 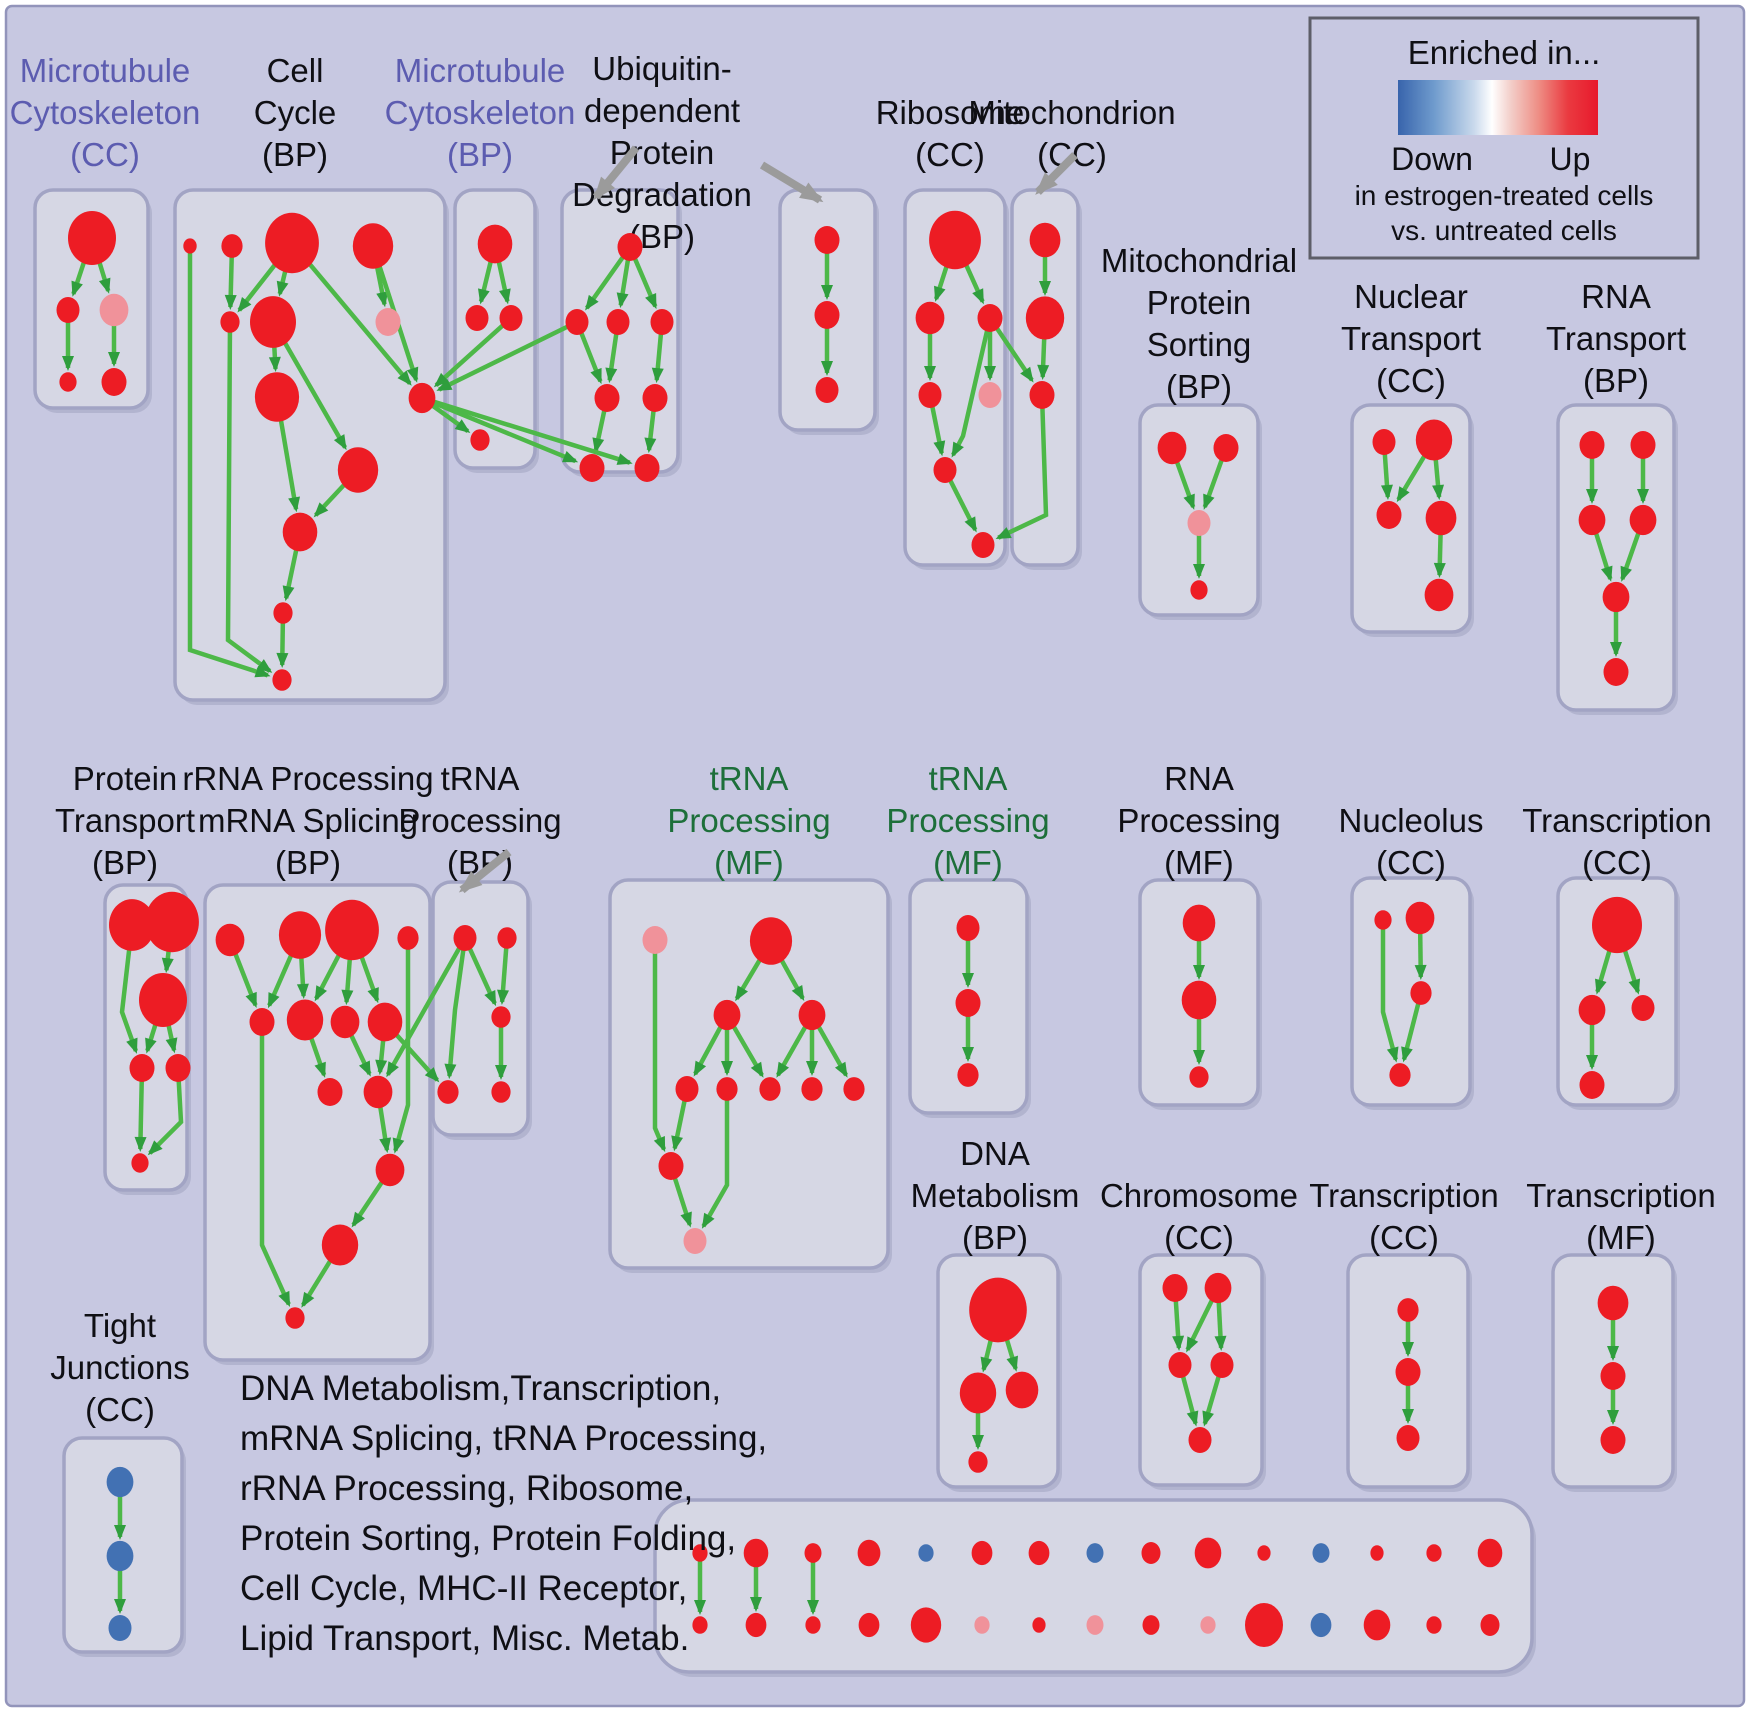 What do you see at coordinates (125, 778) in the screenshot?
I see `label-protein-transport: Protein` at bounding box center [125, 778].